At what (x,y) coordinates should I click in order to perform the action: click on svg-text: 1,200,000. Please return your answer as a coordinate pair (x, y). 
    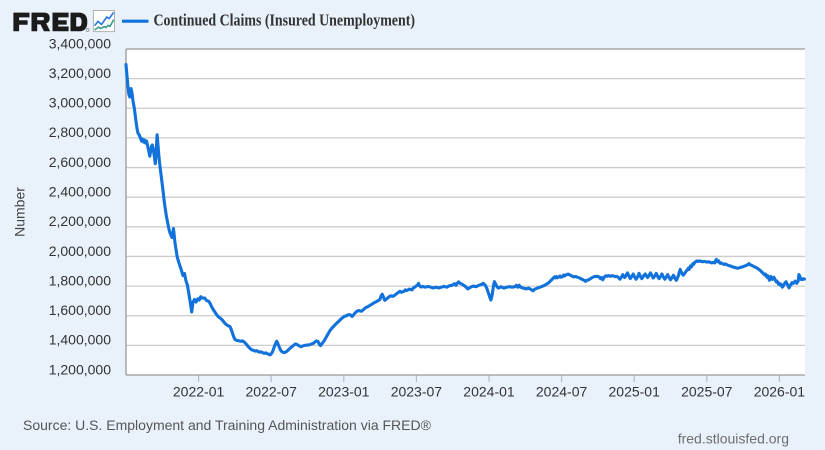
    Looking at the image, I should click on (80, 369).